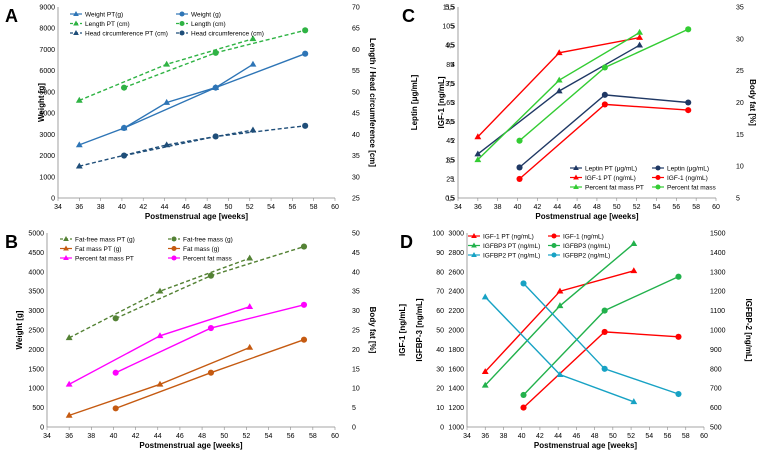 The image size is (778, 452). What do you see at coordinates (42, 428) in the screenshot?
I see `y-tick-label: 0` at bounding box center [42, 428].